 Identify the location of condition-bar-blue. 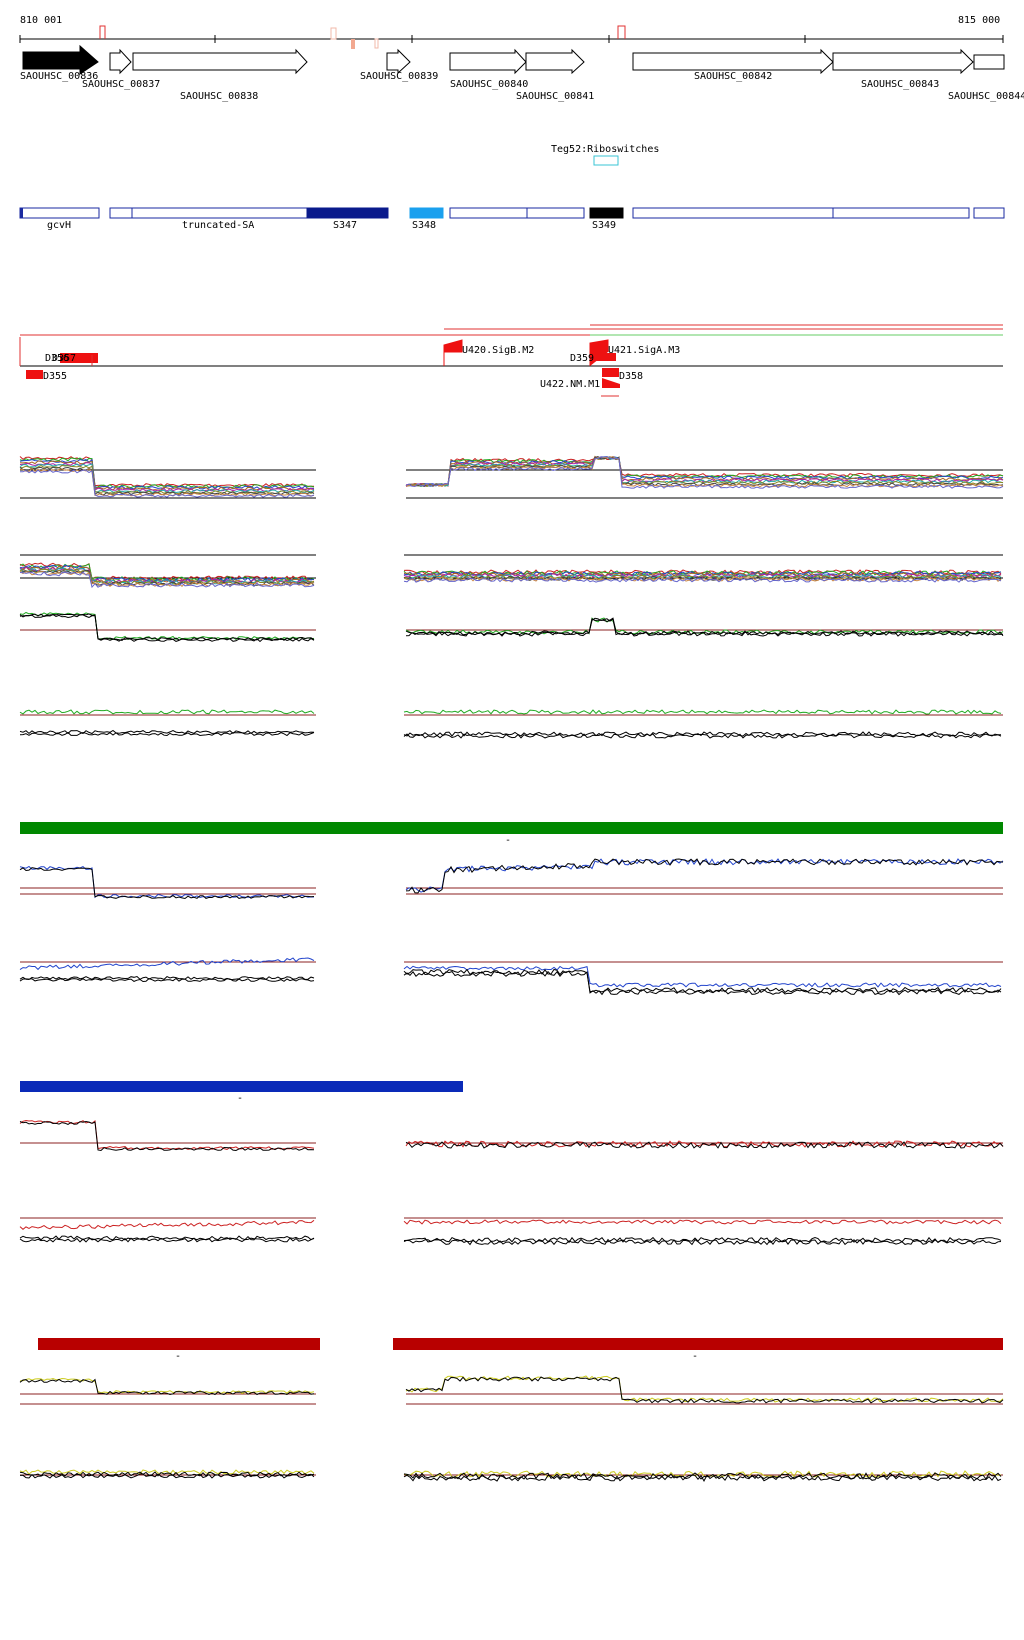
(241, 1086).